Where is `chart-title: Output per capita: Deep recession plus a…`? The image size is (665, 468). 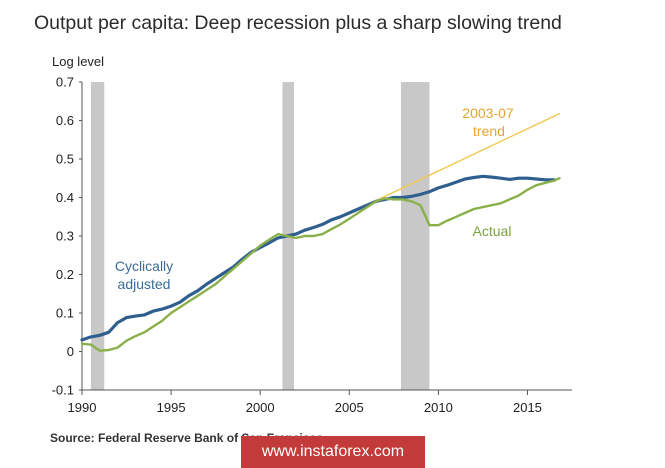
chart-title: Output per capita: Deep recession plus a… is located at coordinates (298, 23).